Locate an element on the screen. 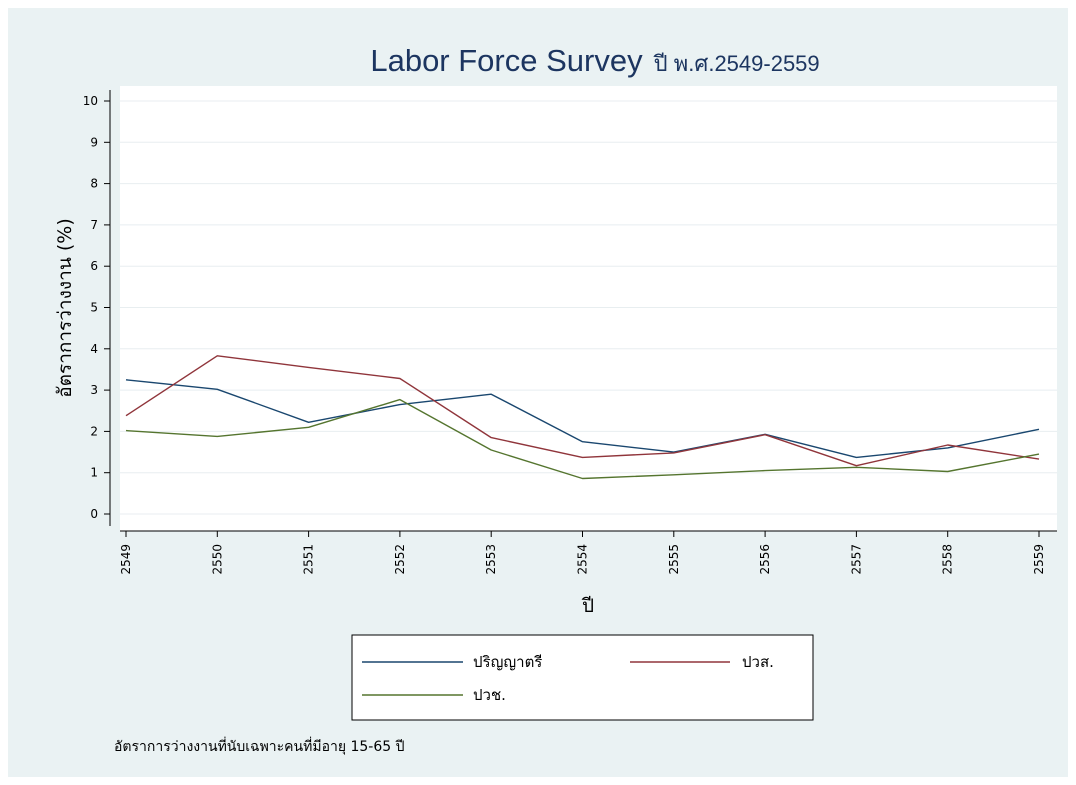 Image resolution: width=1076 pixels, height=785 pixels. y-tick-label: 7 is located at coordinates (94, 225).